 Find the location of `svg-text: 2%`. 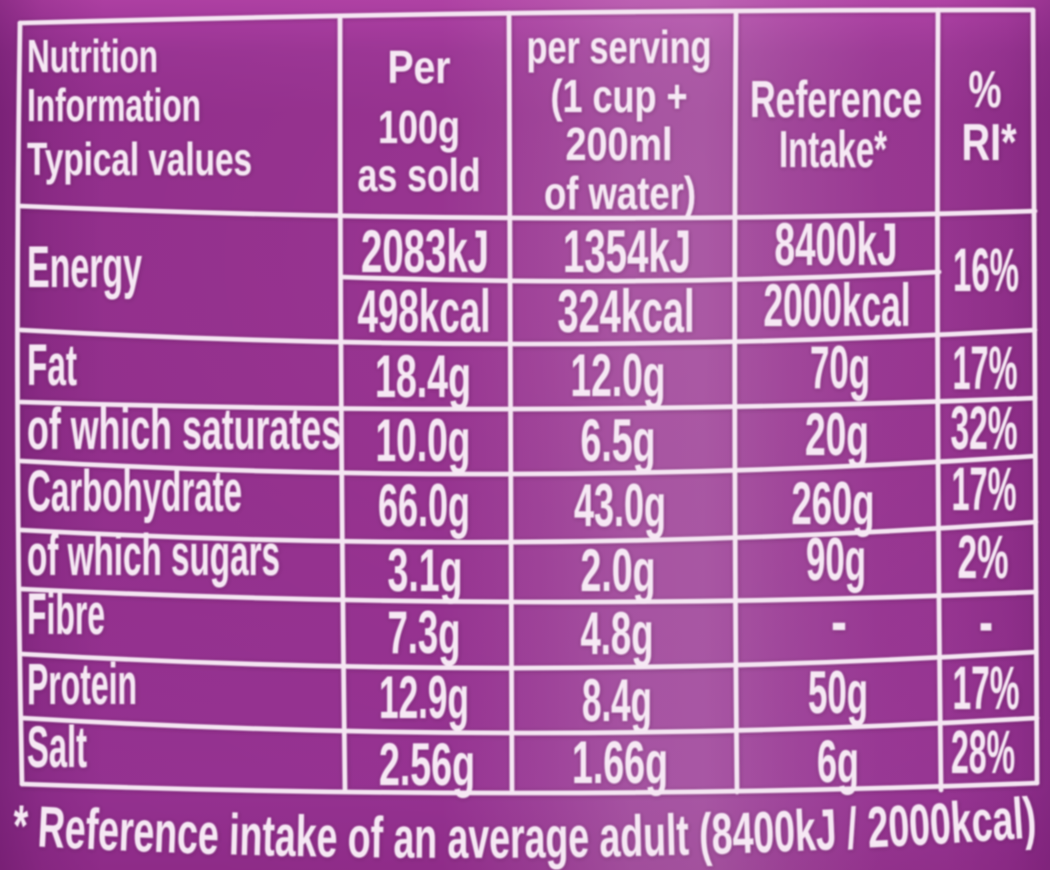

svg-text: 2% is located at coordinates (983, 557).